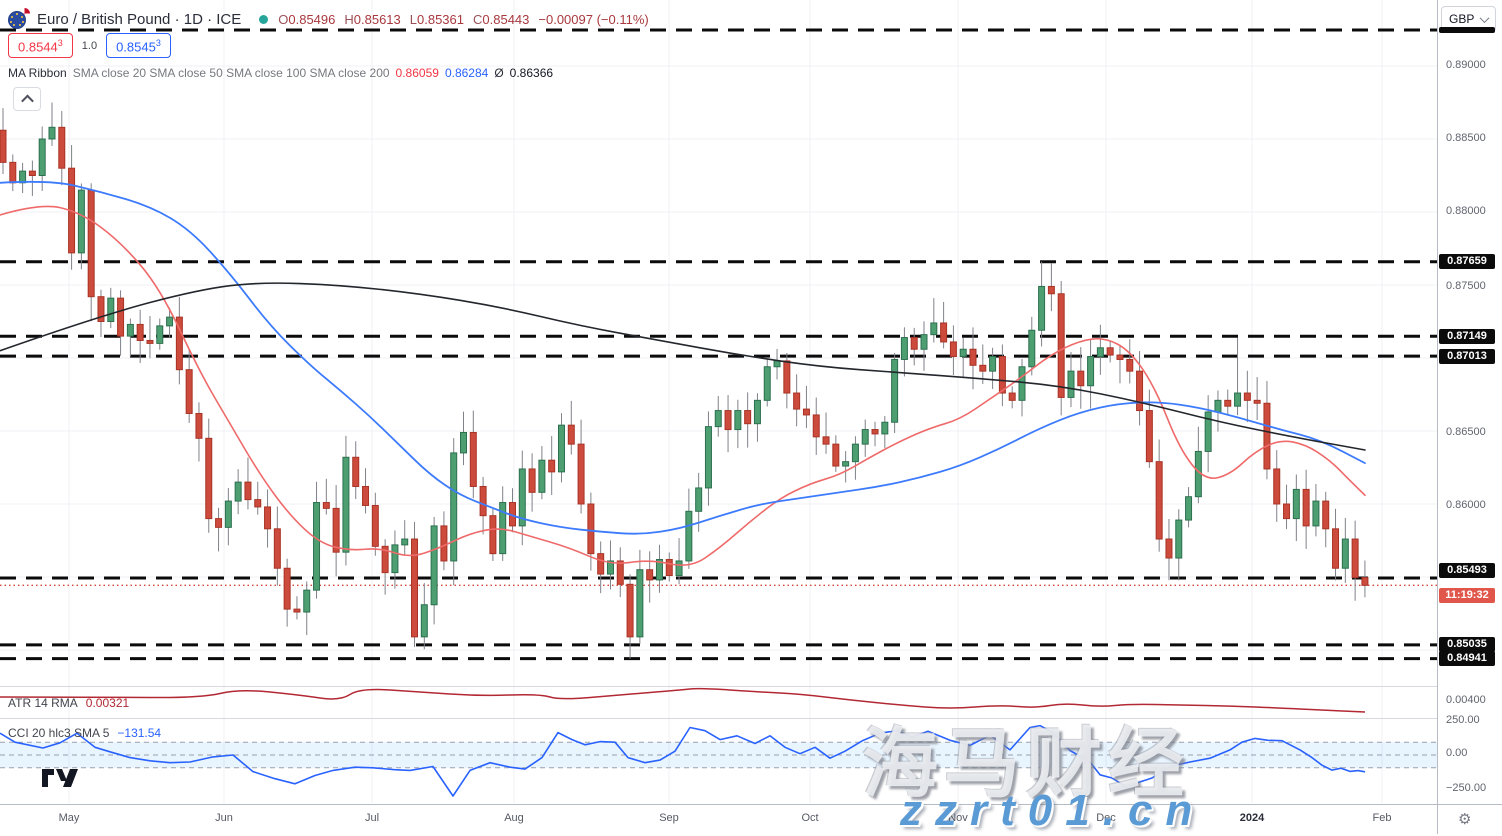 The image size is (1502, 836). Describe the element at coordinates (27, 99) in the screenshot. I see `collapse-legend-button` at that location.